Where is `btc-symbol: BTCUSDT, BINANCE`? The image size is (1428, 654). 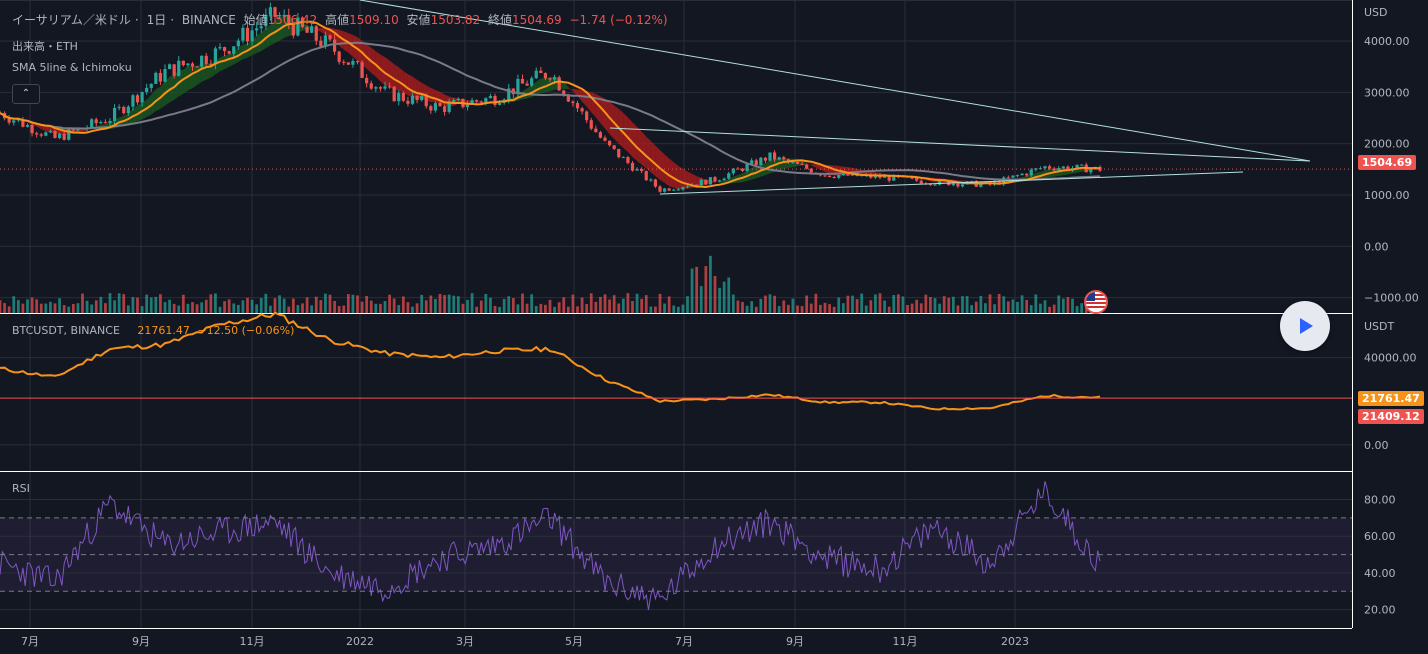
btc-symbol: BTCUSDT, BINANCE is located at coordinates (66, 330).